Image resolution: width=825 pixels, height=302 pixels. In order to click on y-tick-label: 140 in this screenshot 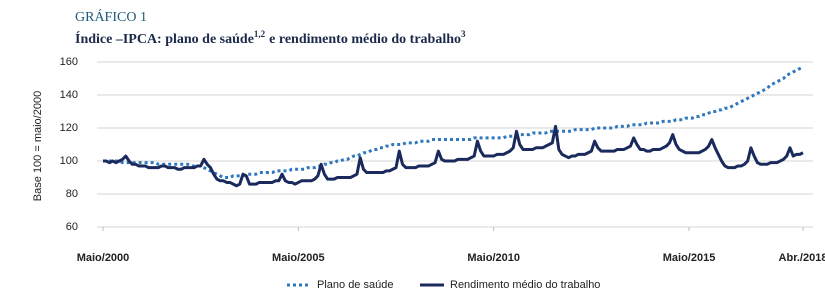, I will do `click(69, 95)`.